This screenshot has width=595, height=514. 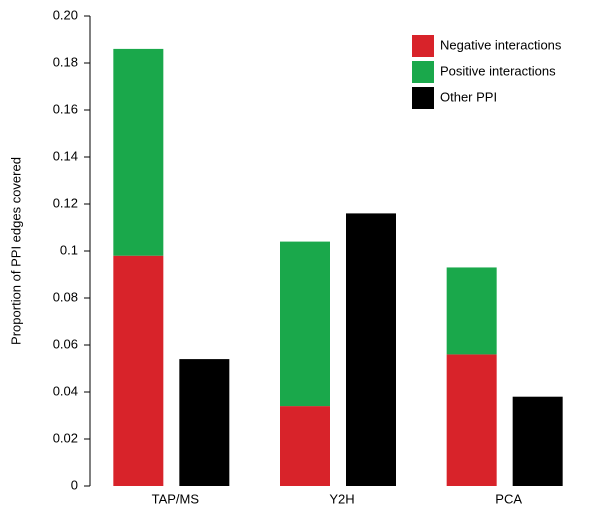 What do you see at coordinates (74, 484) in the screenshot?
I see `y-tick-label: 0` at bounding box center [74, 484].